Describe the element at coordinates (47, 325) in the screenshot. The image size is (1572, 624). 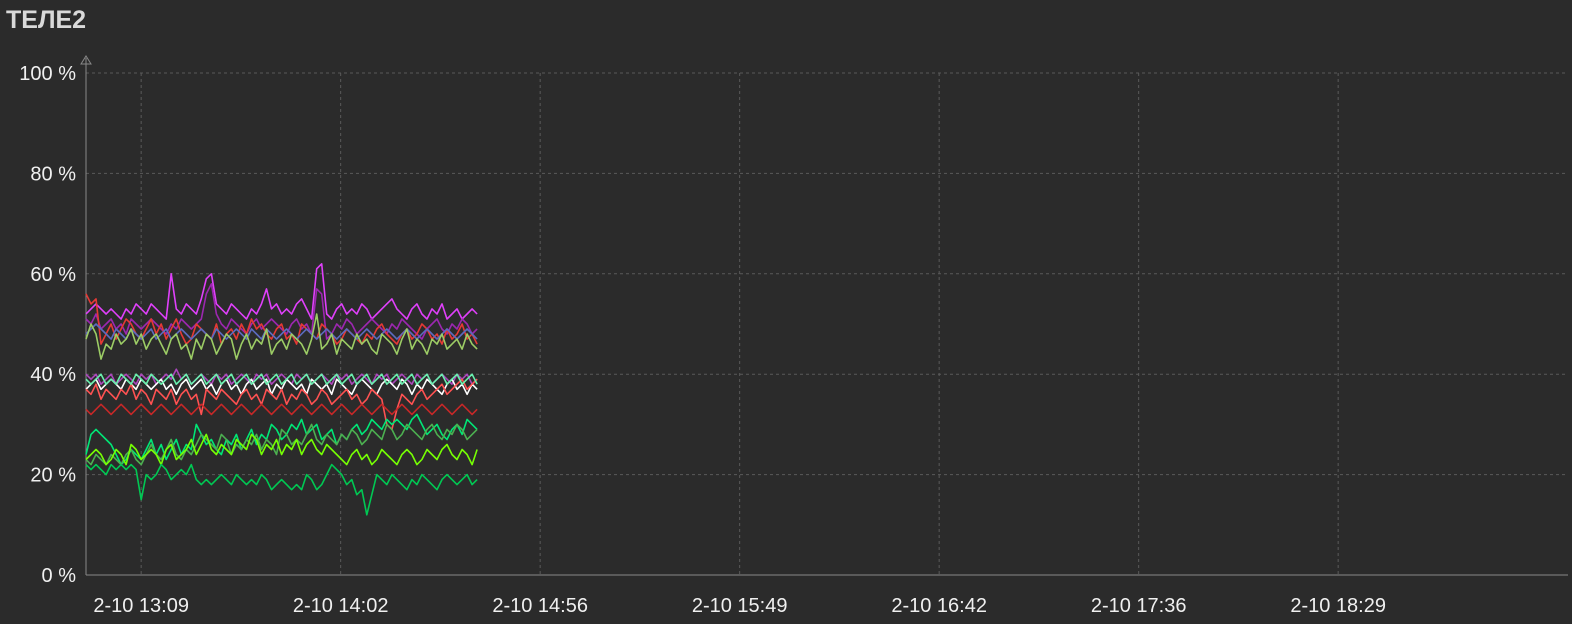
I see `y-axis-ticks: 0 % 20 % 40 % 60 % 80 % 100 %` at that location.